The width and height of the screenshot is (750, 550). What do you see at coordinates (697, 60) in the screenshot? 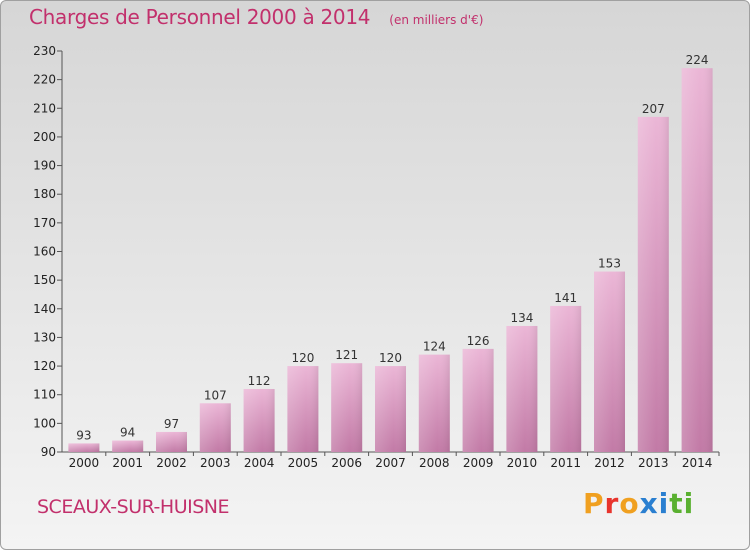
I see `data-label: 224` at bounding box center [697, 60].